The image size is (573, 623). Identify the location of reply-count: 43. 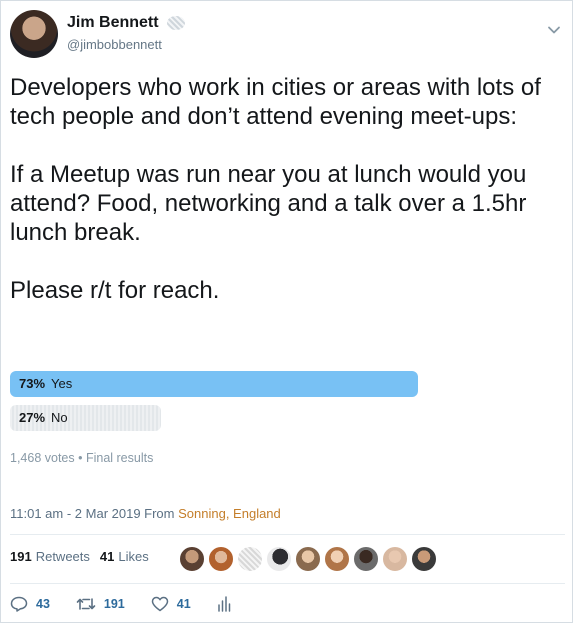
(43, 604).